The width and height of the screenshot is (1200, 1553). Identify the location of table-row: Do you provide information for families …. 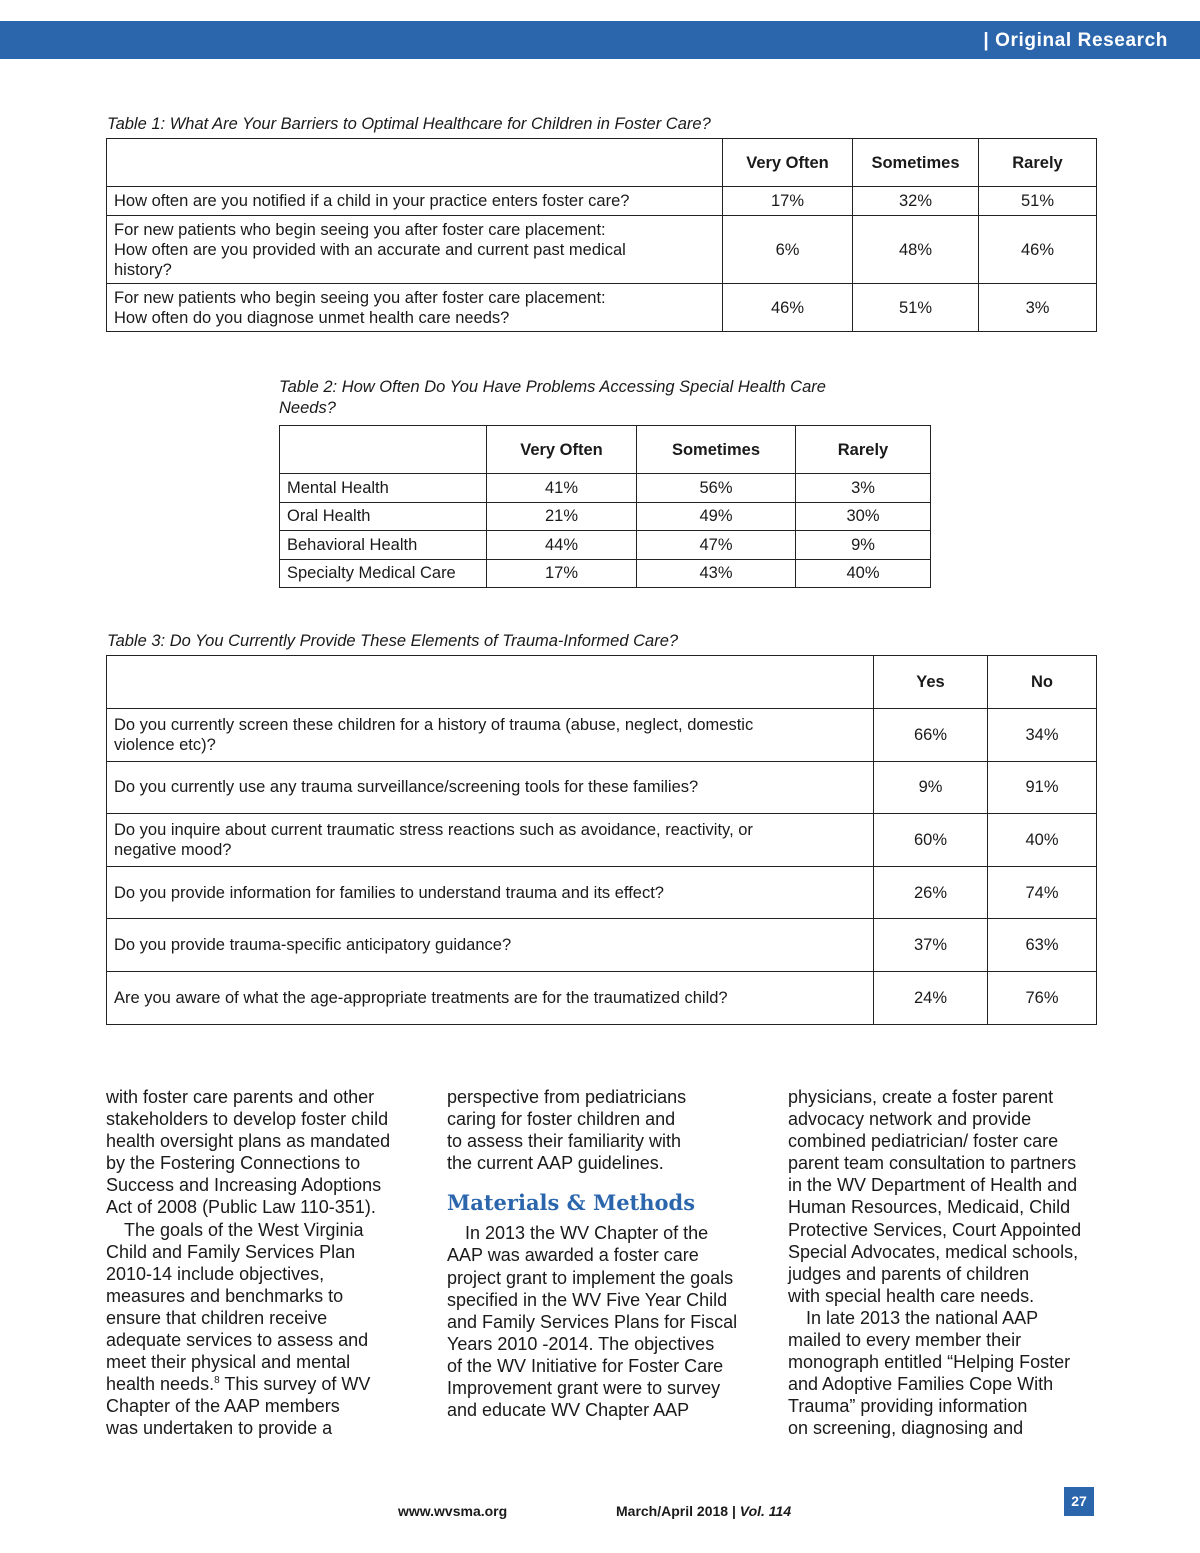
(601, 892).